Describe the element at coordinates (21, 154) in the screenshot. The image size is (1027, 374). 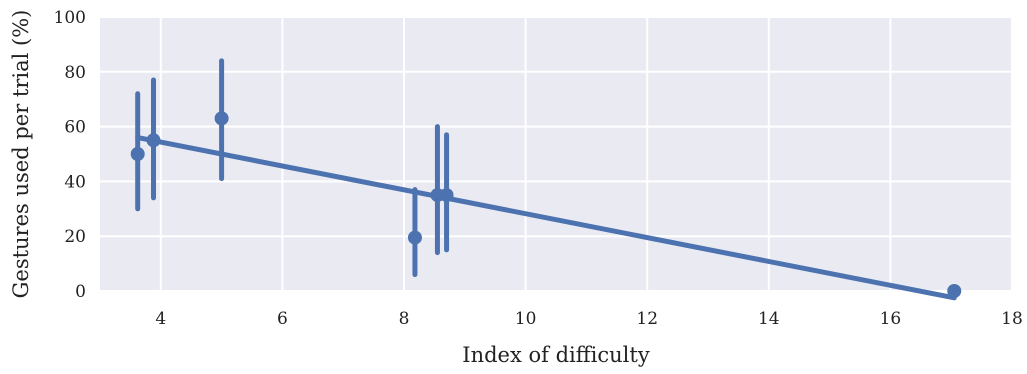
I see `y-axis-label: Gestures used per trial (%)` at that location.